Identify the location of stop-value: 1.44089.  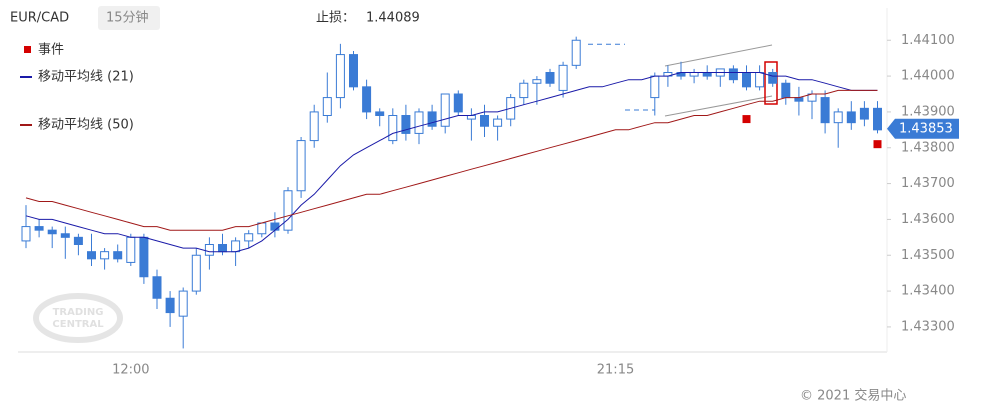
(393, 18).